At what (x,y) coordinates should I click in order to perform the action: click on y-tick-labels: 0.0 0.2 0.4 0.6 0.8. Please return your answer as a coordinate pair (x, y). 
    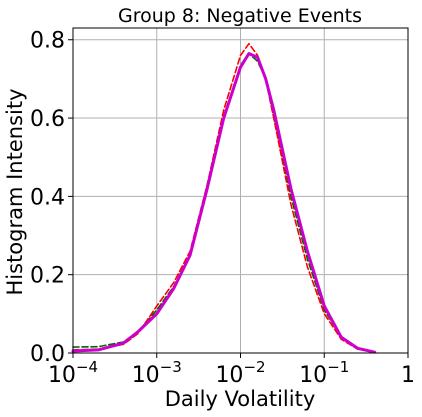
    Looking at the image, I should click on (51, 198).